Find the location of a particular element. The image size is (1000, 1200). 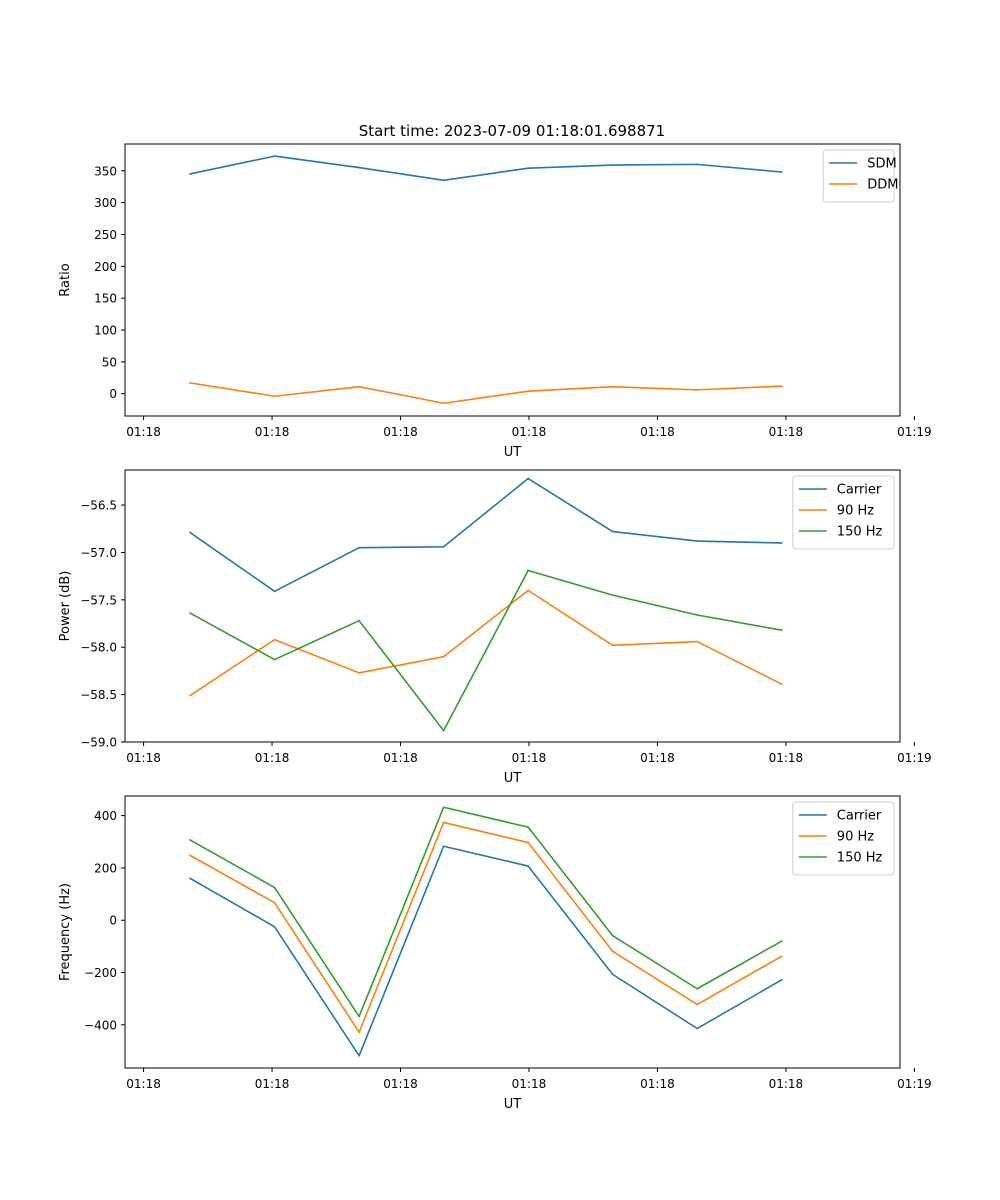

frequency-y-axis-label: Frequency (Hz) is located at coordinates (65, 932).